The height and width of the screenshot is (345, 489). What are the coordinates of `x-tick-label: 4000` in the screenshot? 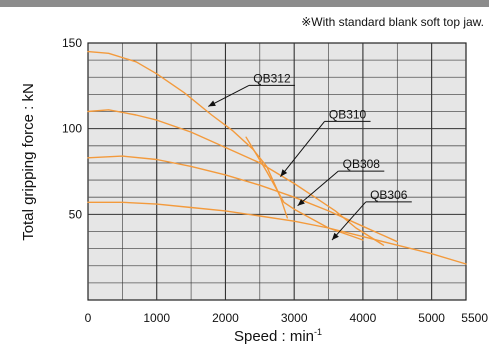 It's located at (363, 318).